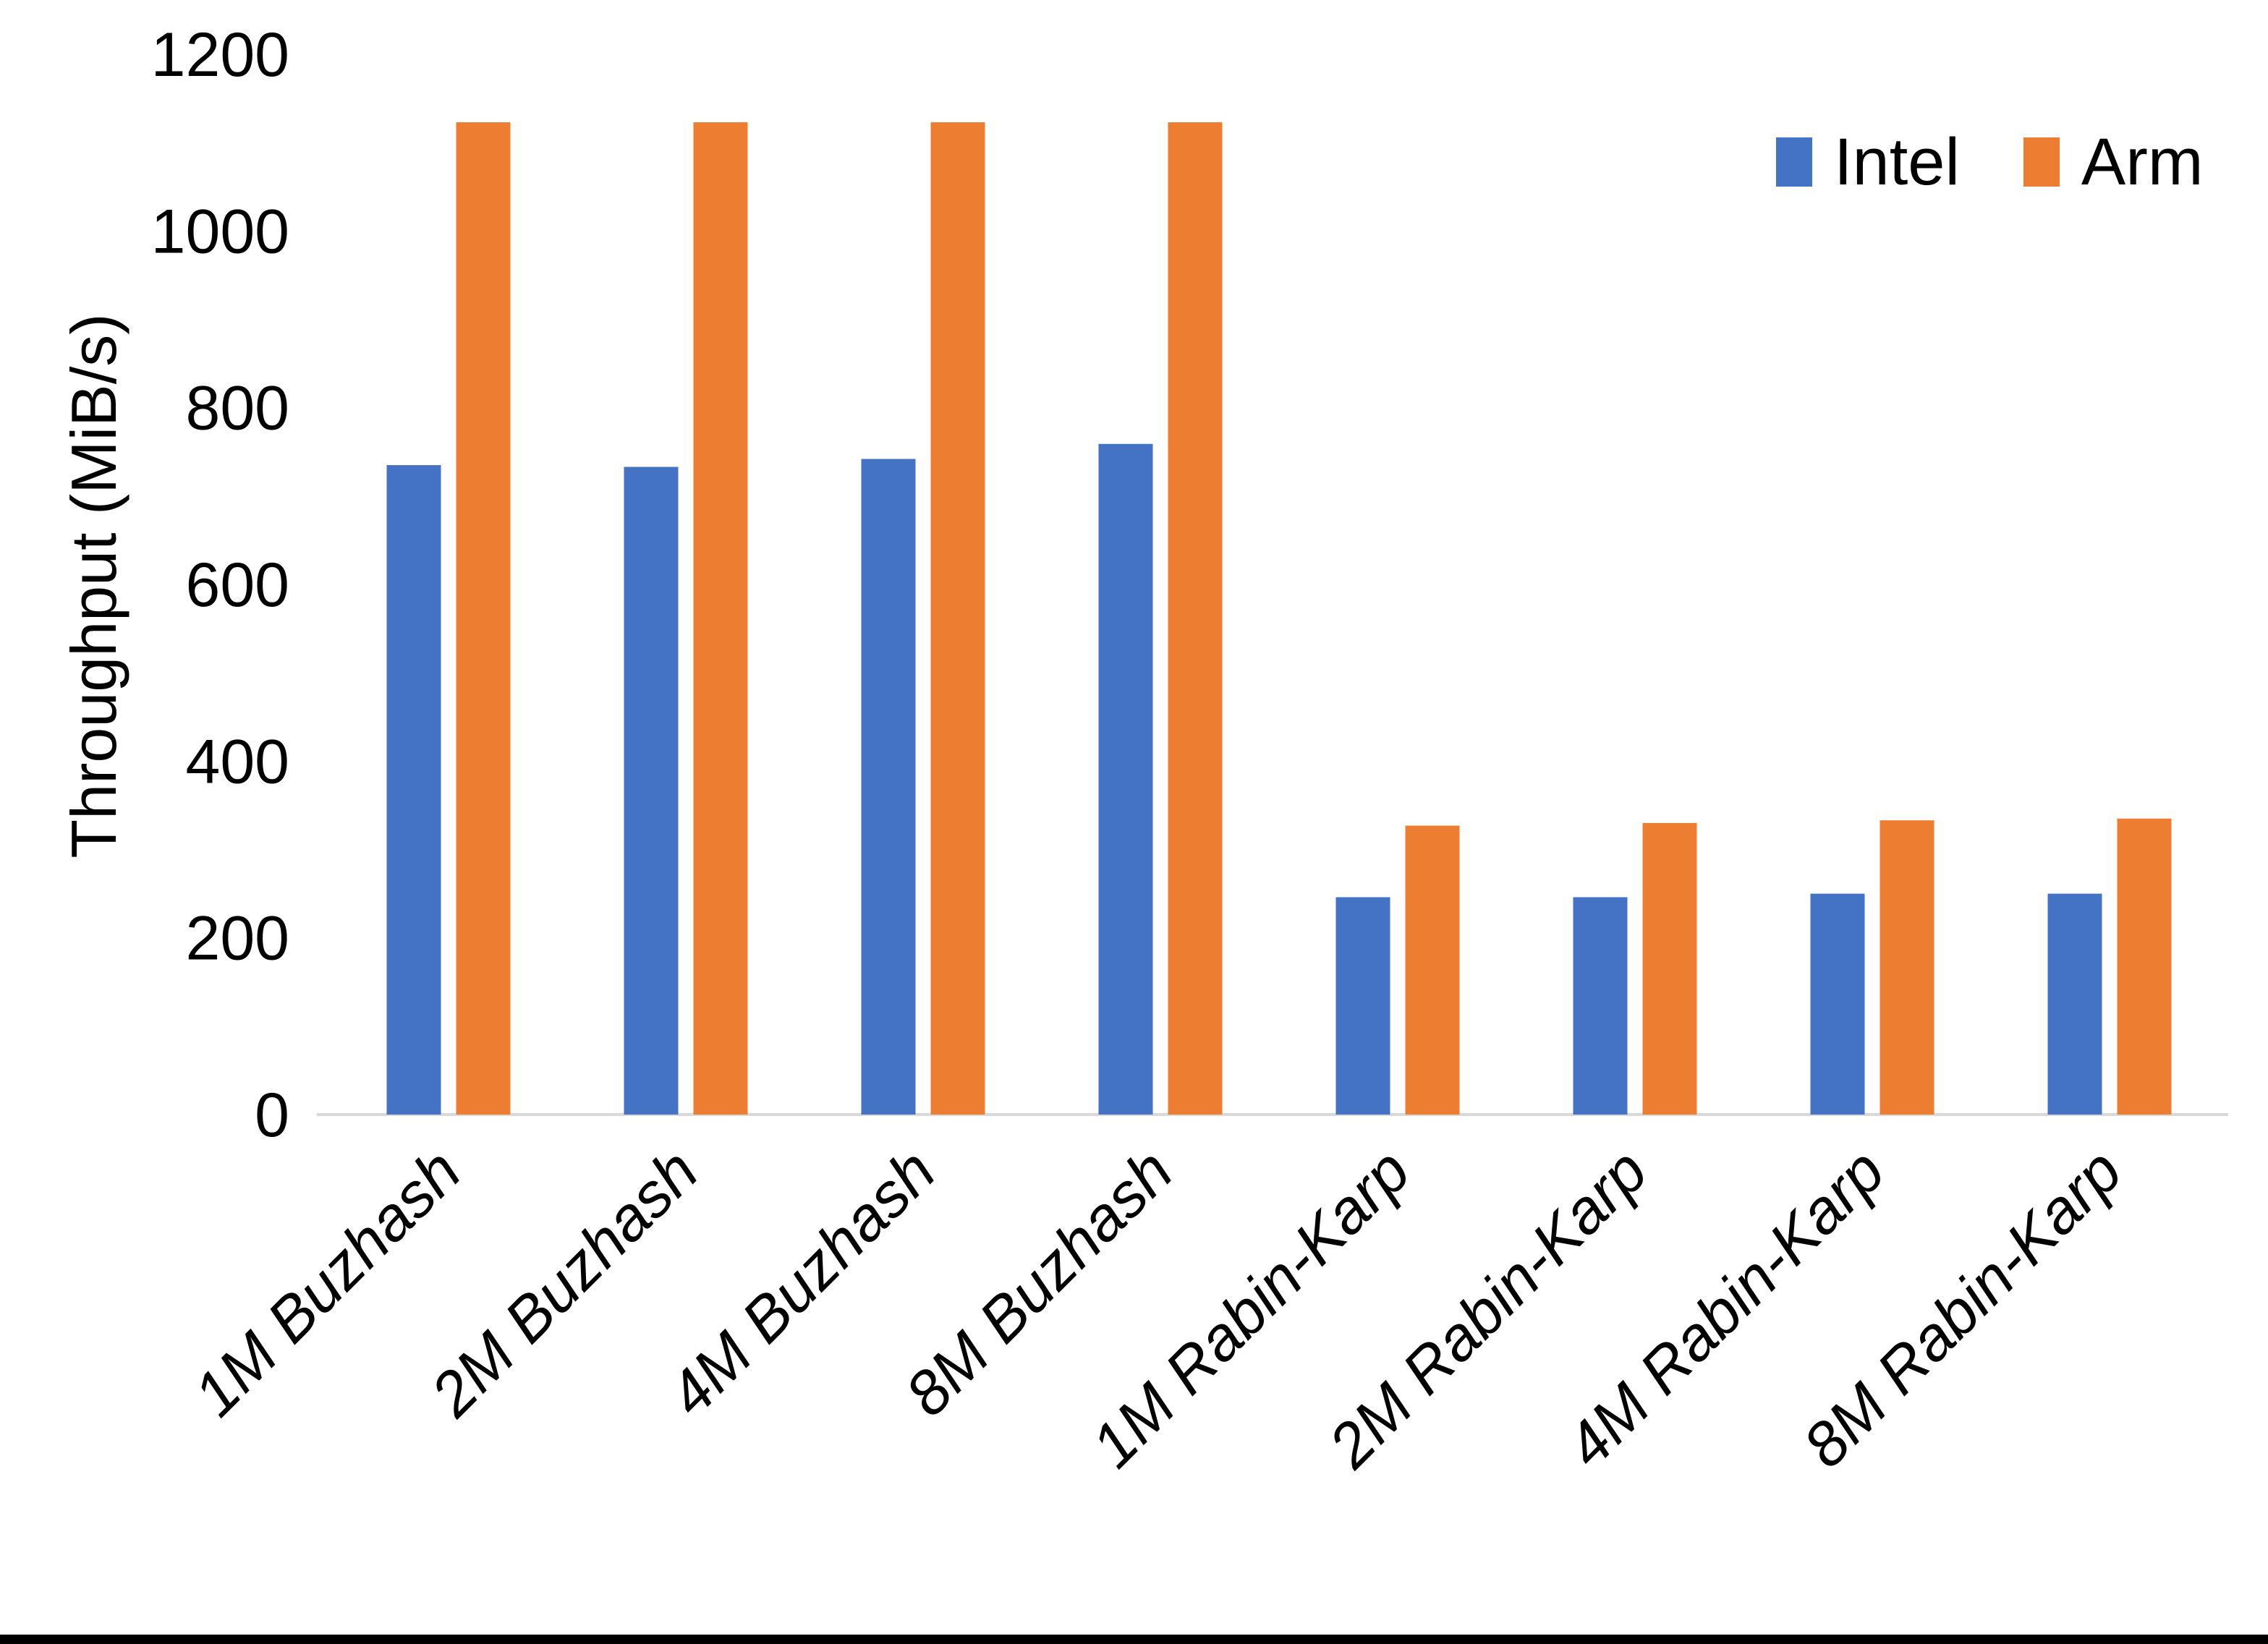 Image resolution: width=2268 pixels, height=1644 pixels. I want to click on y-tick-label: 1000, so click(220, 231).